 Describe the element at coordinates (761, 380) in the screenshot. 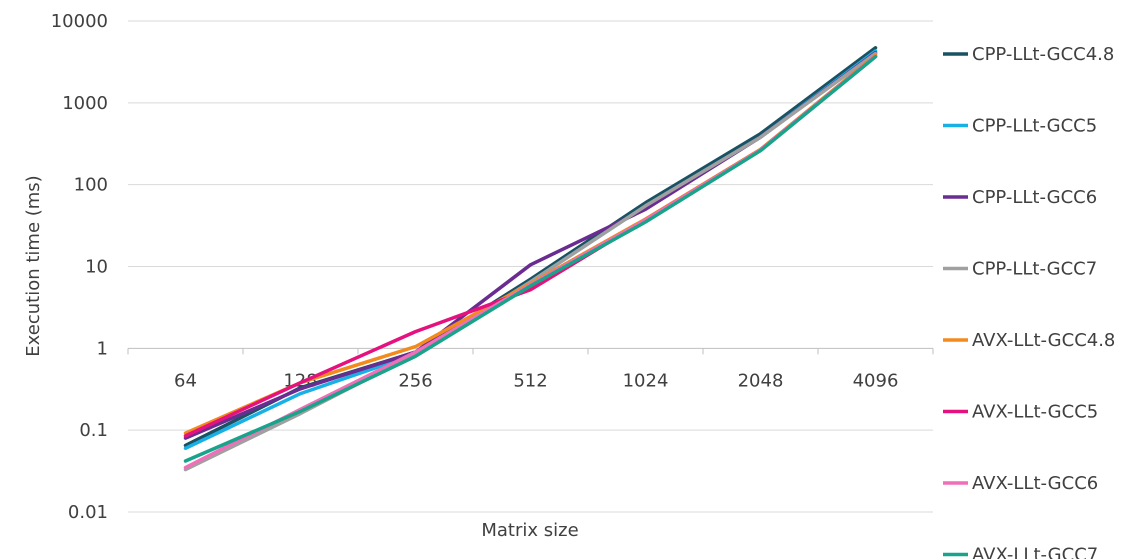

I see `x-tick-label: 2048` at that location.